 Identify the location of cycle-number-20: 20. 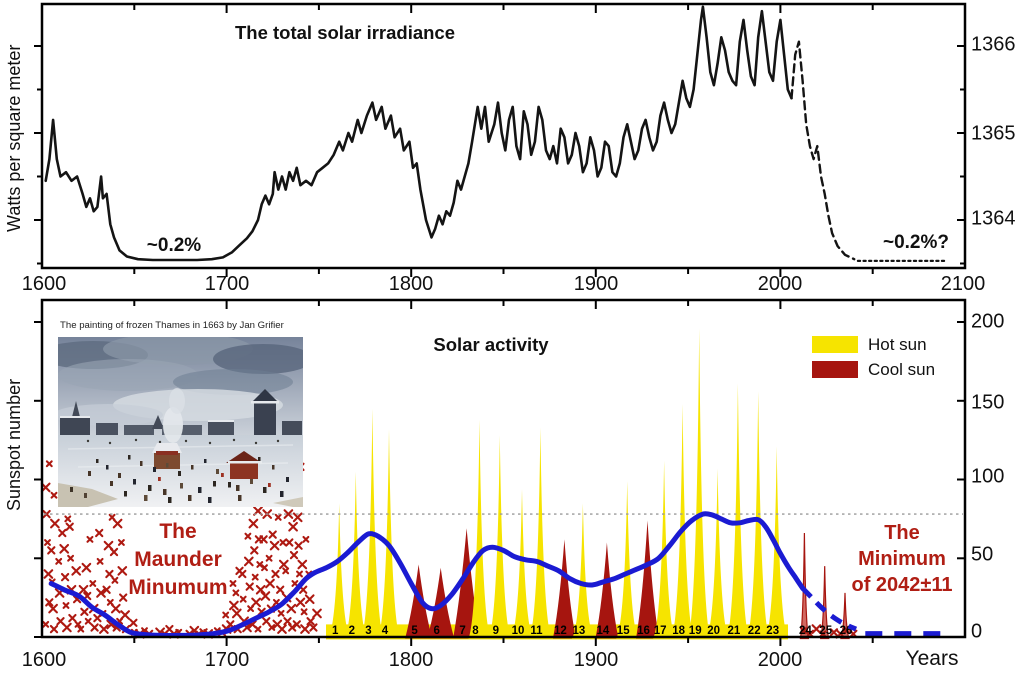
(713, 631).